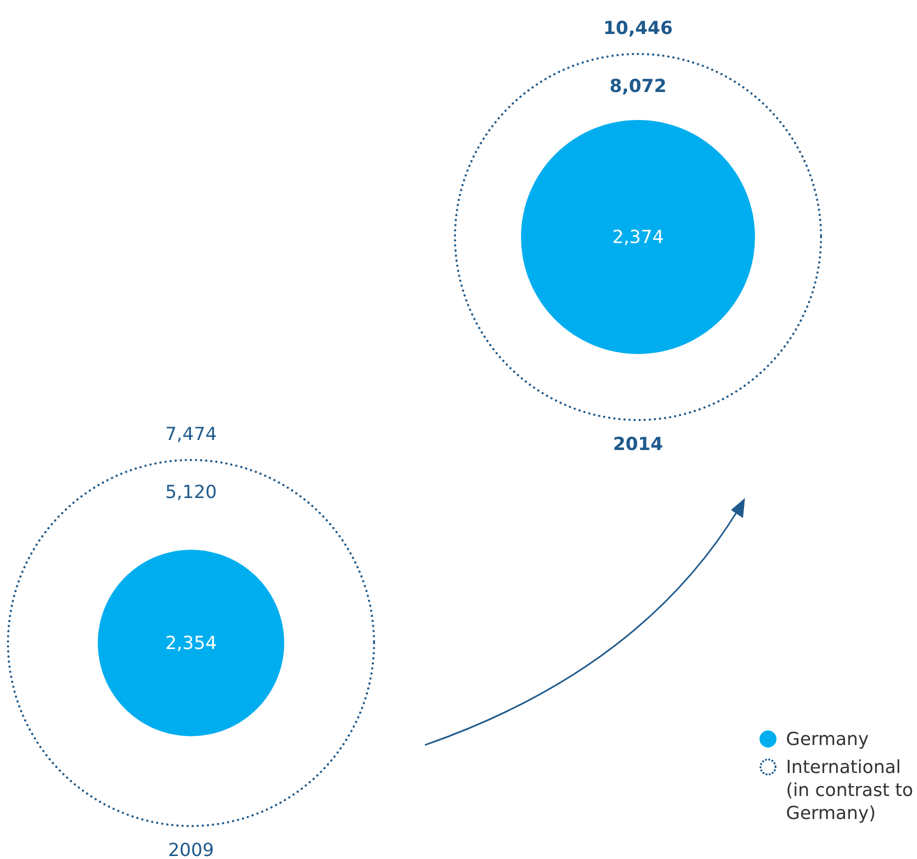  What do you see at coordinates (638, 444) in the screenshot?
I see `category-label: 2014` at bounding box center [638, 444].